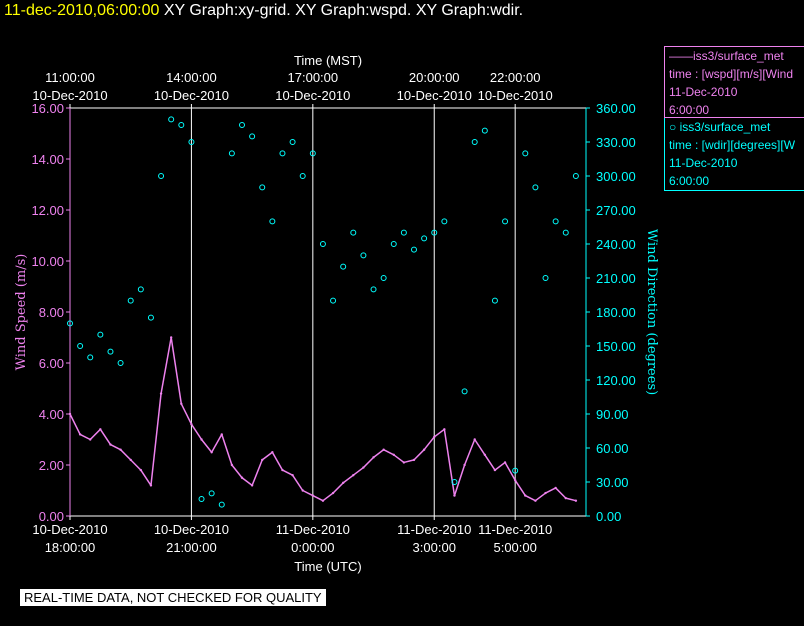 The height and width of the screenshot is (626, 804). I want to click on left-tick-label: 16.00, so click(47, 108).